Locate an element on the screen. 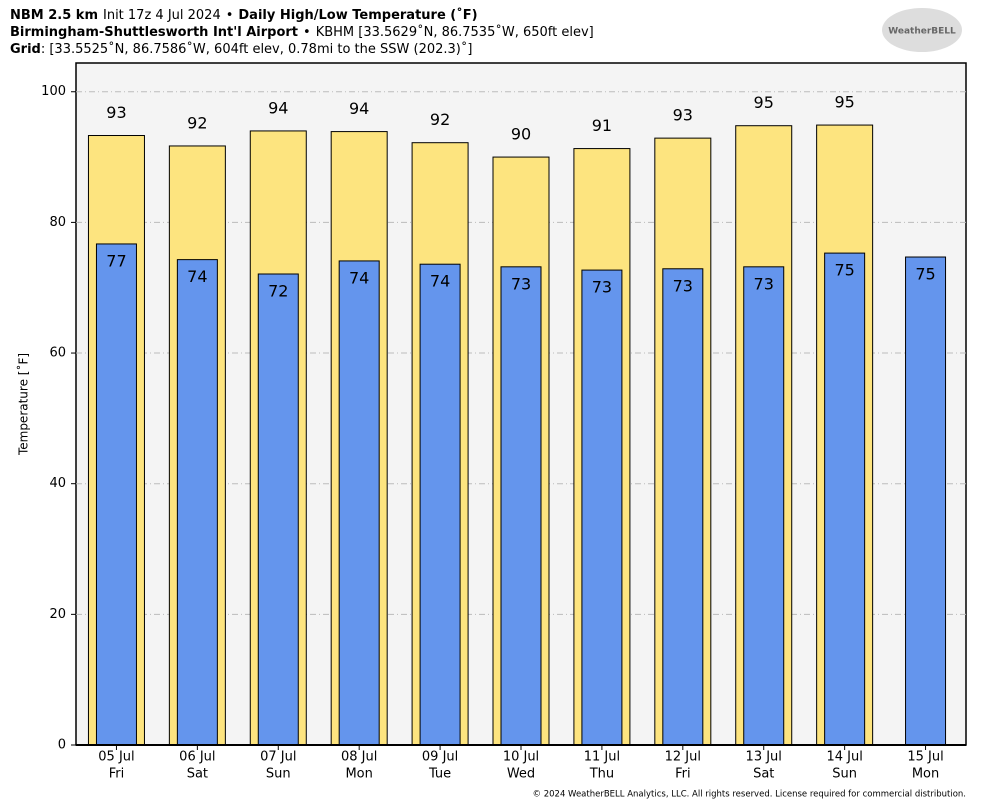 This screenshot has height=808, width=984. x-tick-label: 13 Jul is located at coordinates (764, 757).